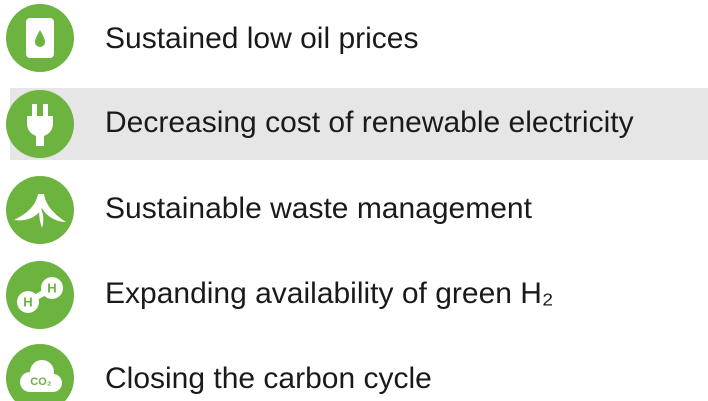  I want to click on hydrogen-icon: H H, so click(40, 295).